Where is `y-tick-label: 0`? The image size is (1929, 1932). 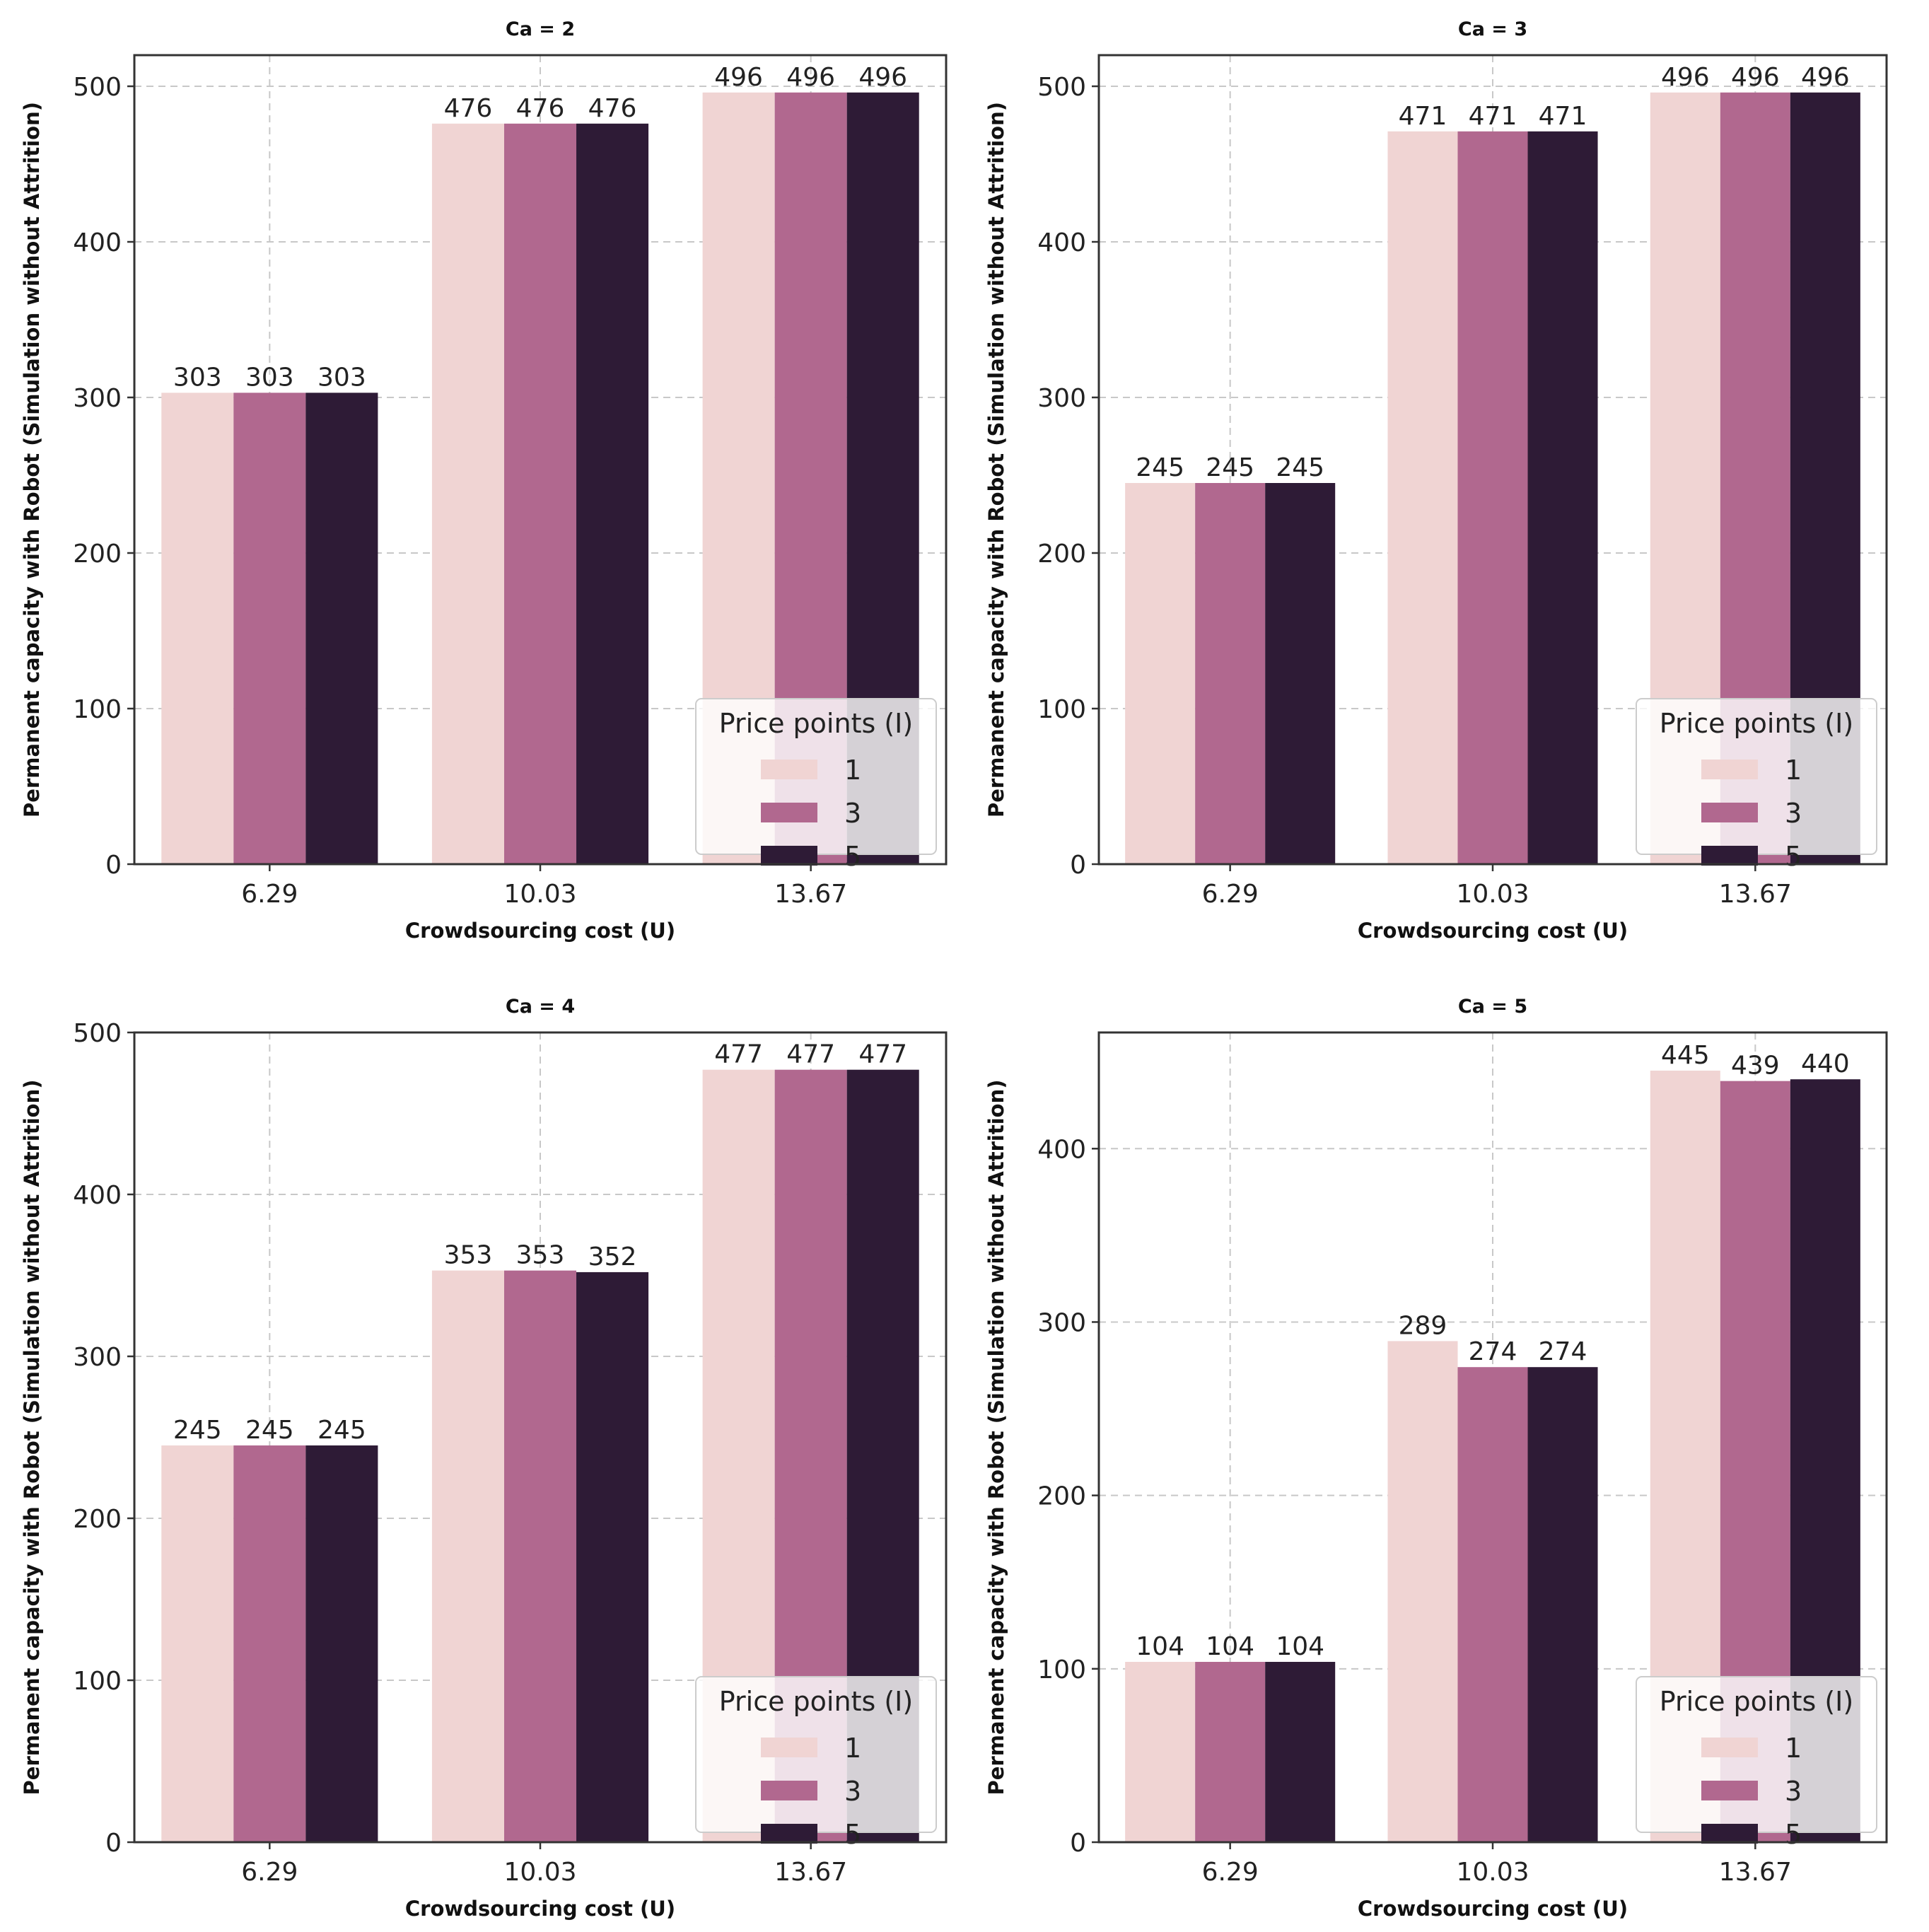 y-tick-label: 0 is located at coordinates (113, 1843).